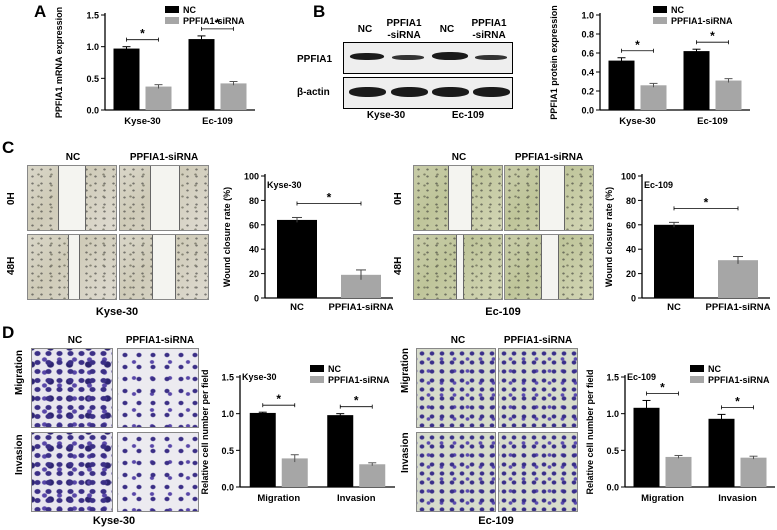  Describe the element at coordinates (367, 56) in the screenshot. I see `band-ppfia1-nc-kyse` at that location.